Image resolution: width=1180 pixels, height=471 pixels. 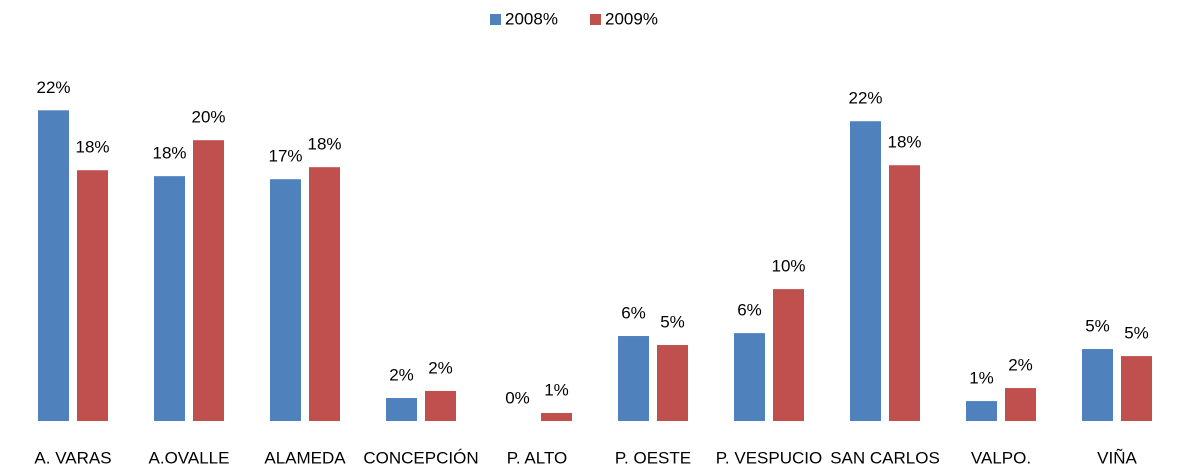 I want to click on x-tick-label: ALAMEDA, so click(x=305, y=457).